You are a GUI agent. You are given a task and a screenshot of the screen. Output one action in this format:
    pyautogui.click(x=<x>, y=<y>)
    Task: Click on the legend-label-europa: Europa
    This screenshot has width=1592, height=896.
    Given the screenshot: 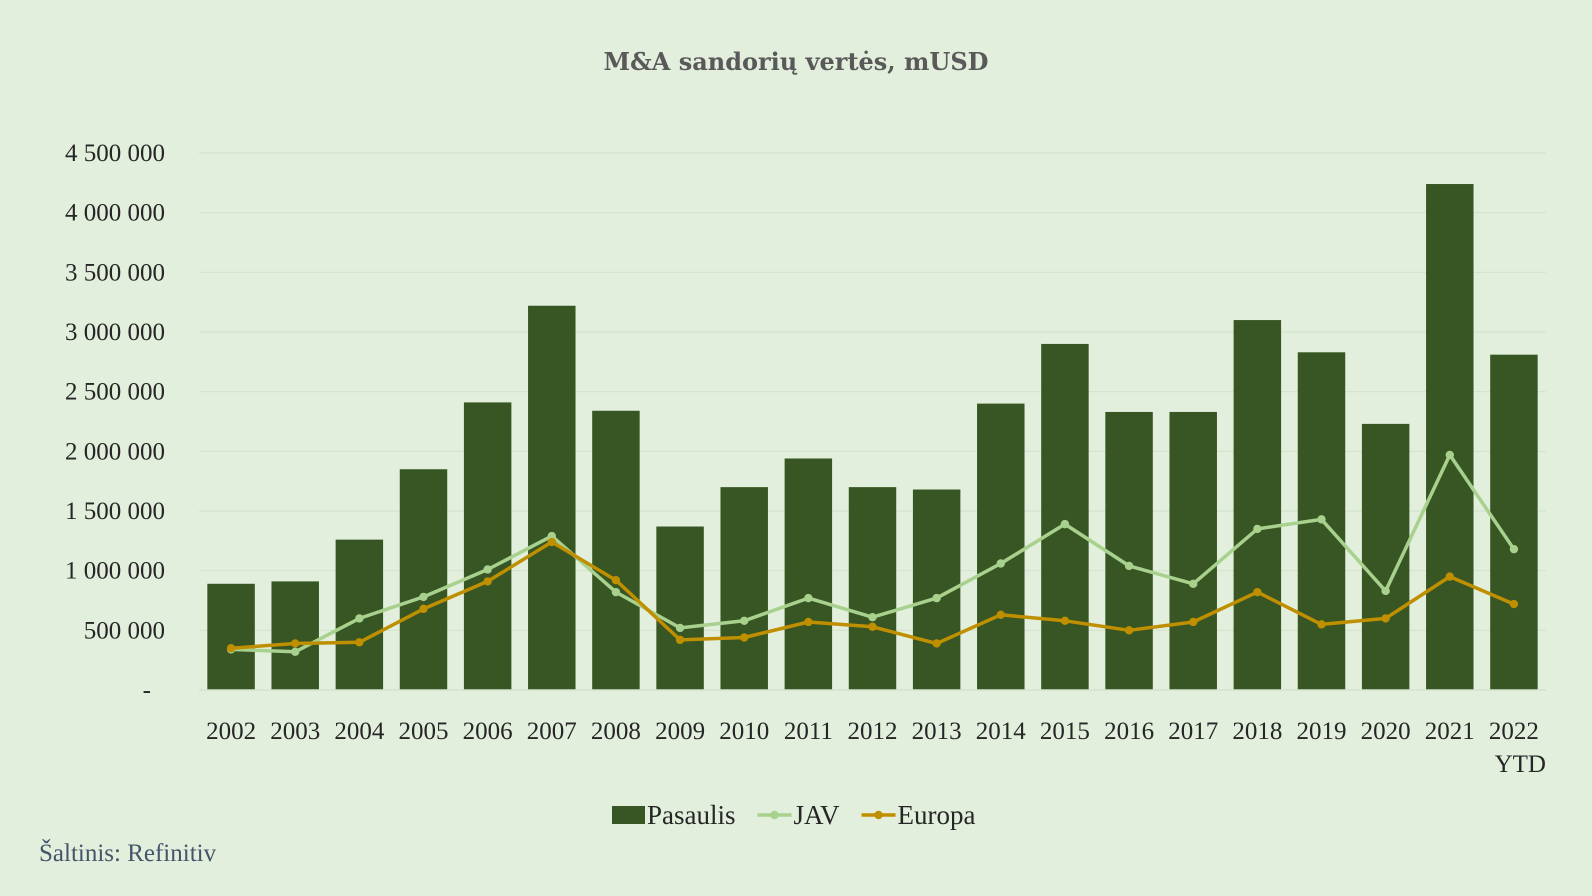 What is the action you would take?
    pyautogui.click(x=937, y=815)
    